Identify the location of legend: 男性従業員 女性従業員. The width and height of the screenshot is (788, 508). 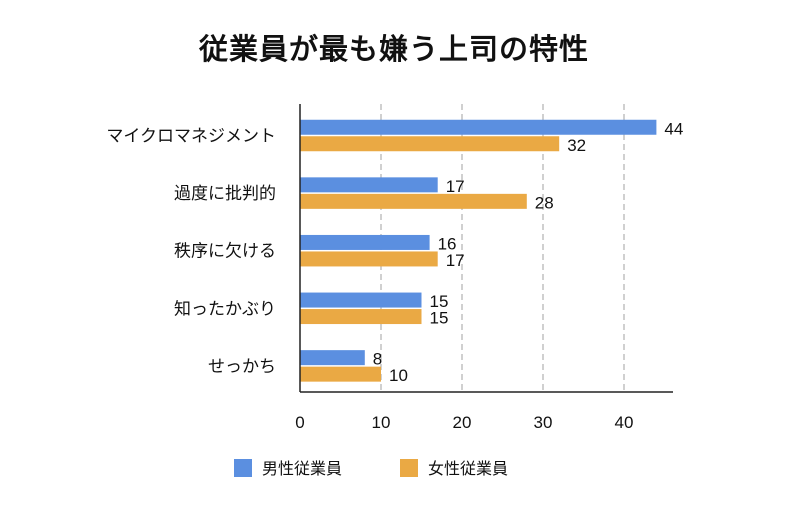
(371, 468).